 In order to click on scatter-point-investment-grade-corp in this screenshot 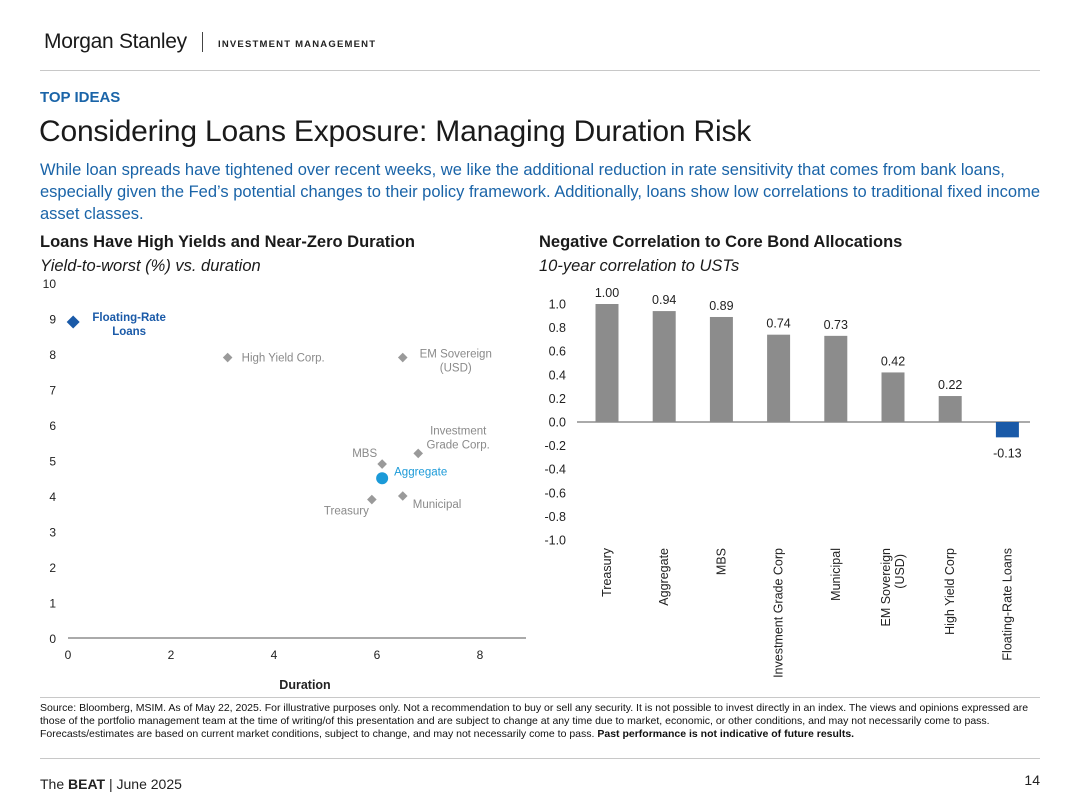, I will do `click(418, 453)`.